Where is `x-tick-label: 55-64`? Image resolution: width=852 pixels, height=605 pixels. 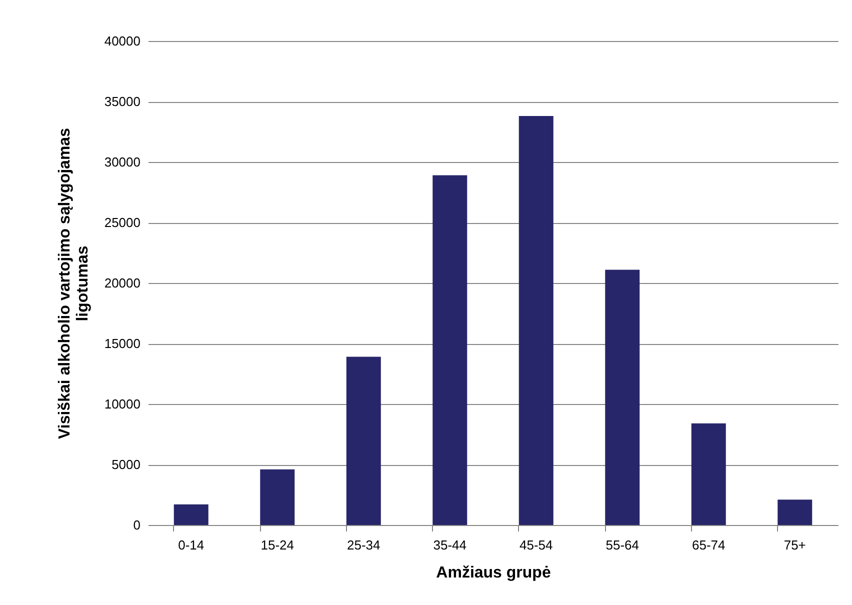
x-tick-label: 55-64 is located at coordinates (622, 545).